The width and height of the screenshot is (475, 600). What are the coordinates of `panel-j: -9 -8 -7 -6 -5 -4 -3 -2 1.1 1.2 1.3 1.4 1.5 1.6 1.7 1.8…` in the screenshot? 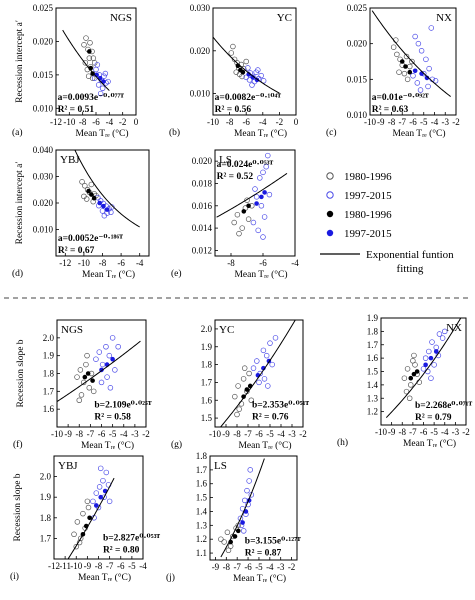 It's located at (233, 517).